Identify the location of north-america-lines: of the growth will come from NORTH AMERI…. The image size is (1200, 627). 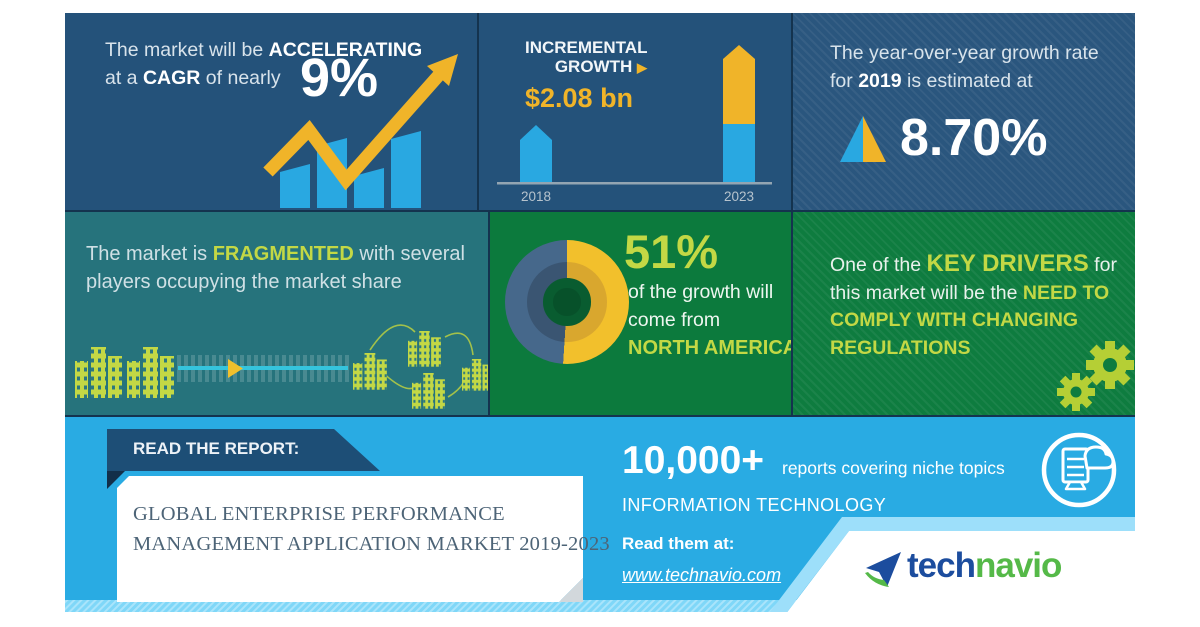
(709, 320).